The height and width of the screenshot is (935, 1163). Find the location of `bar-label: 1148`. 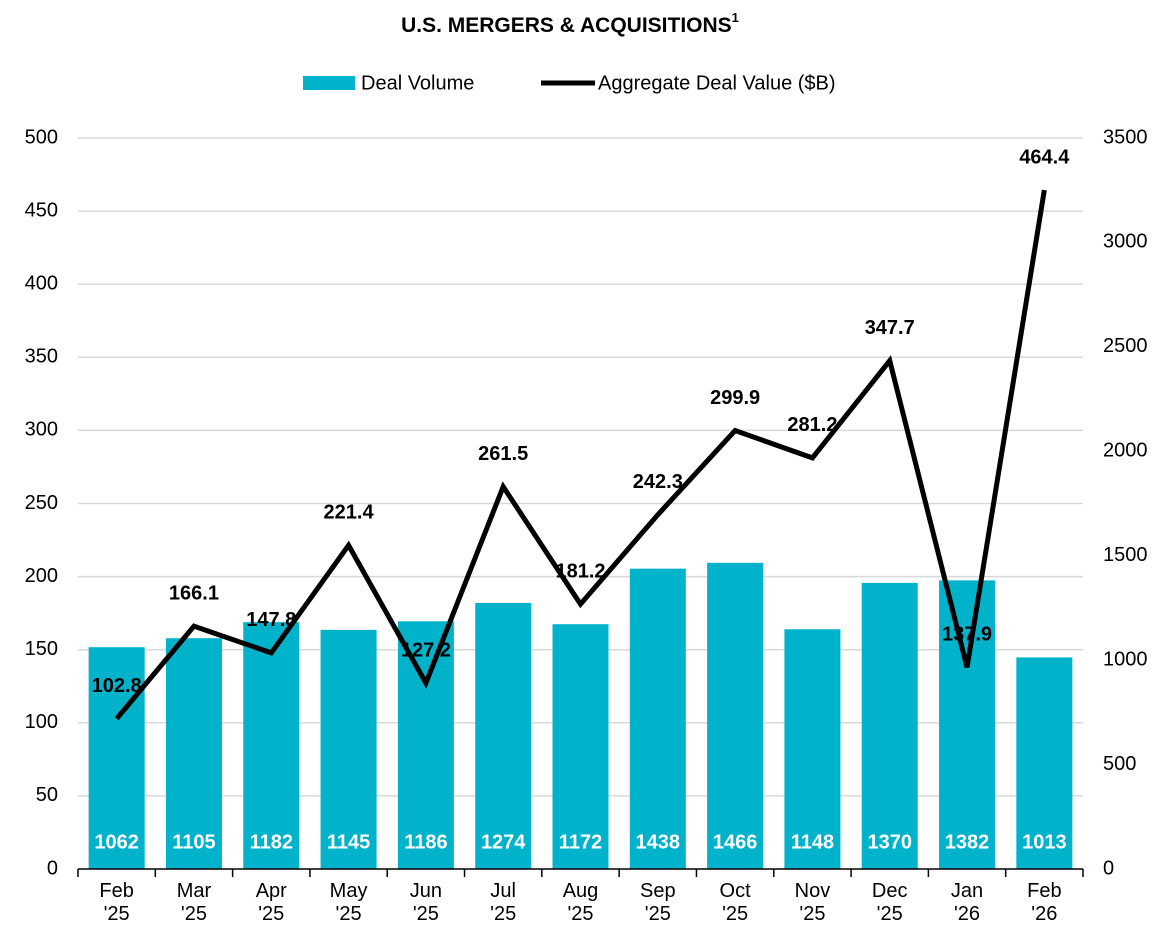

bar-label: 1148 is located at coordinates (812, 842).